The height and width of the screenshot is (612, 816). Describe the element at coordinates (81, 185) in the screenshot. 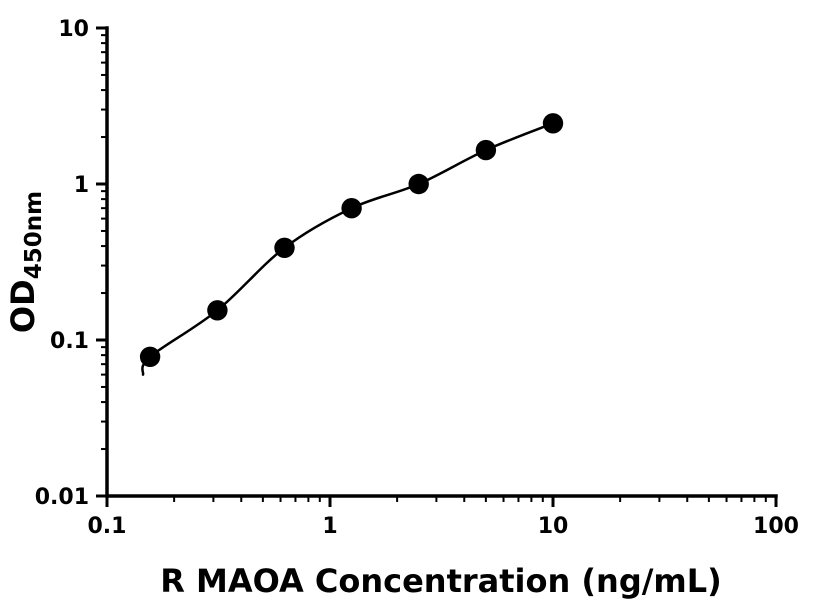

I see `y-tick-label: 1` at that location.